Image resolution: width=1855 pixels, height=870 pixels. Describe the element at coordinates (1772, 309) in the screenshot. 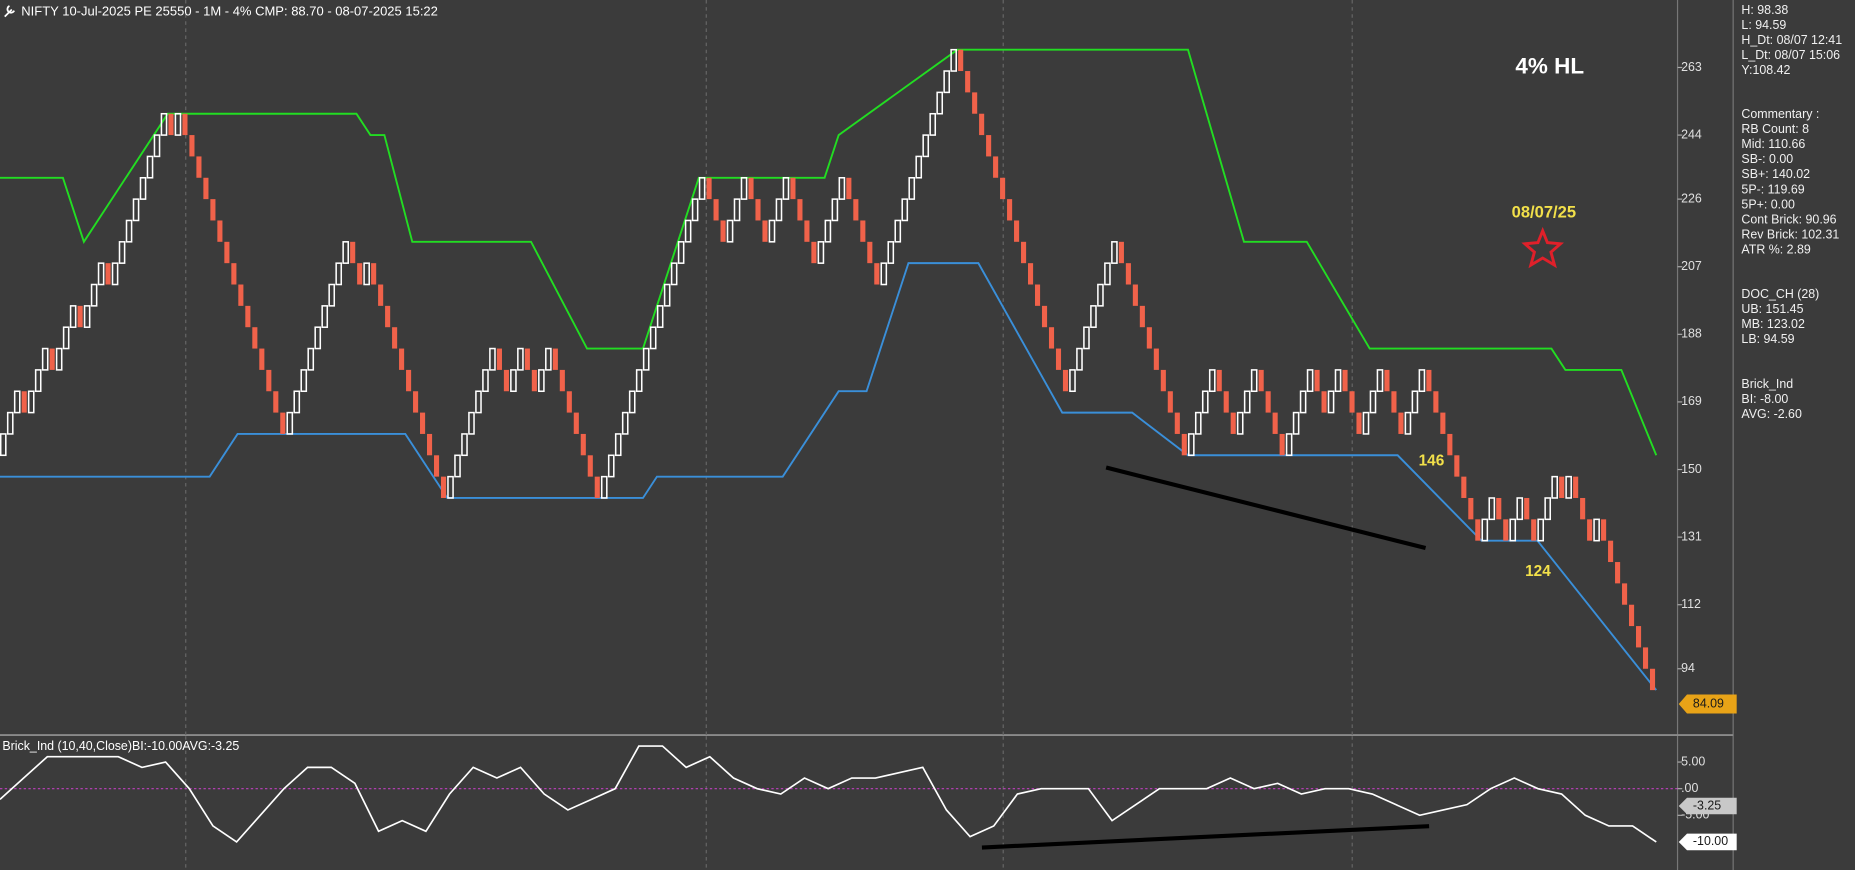

I see `info-line: UB: 151.45` at that location.